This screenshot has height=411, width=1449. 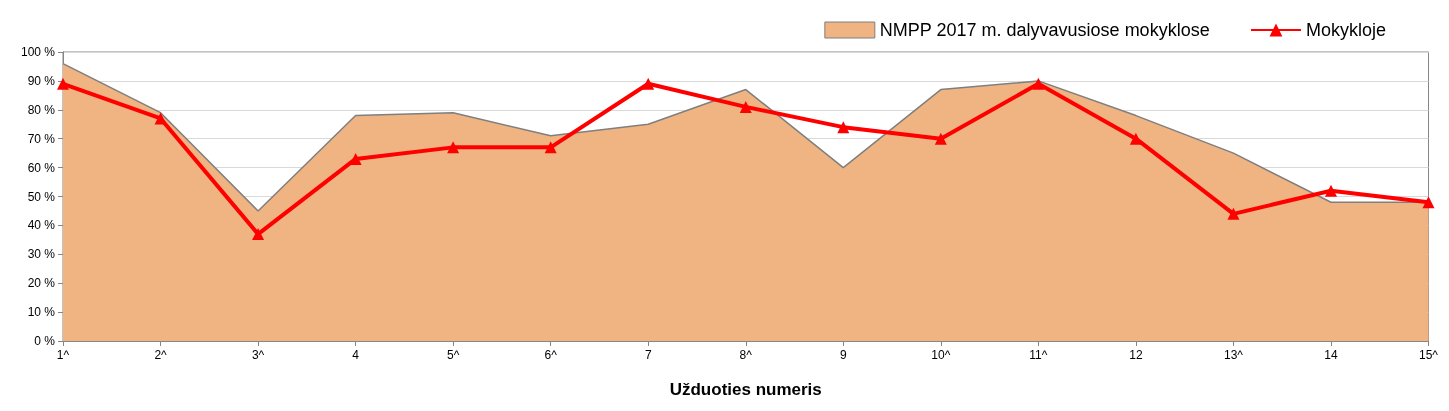 What do you see at coordinates (453, 355) in the screenshot?
I see `x-tick-label: 5^` at bounding box center [453, 355].